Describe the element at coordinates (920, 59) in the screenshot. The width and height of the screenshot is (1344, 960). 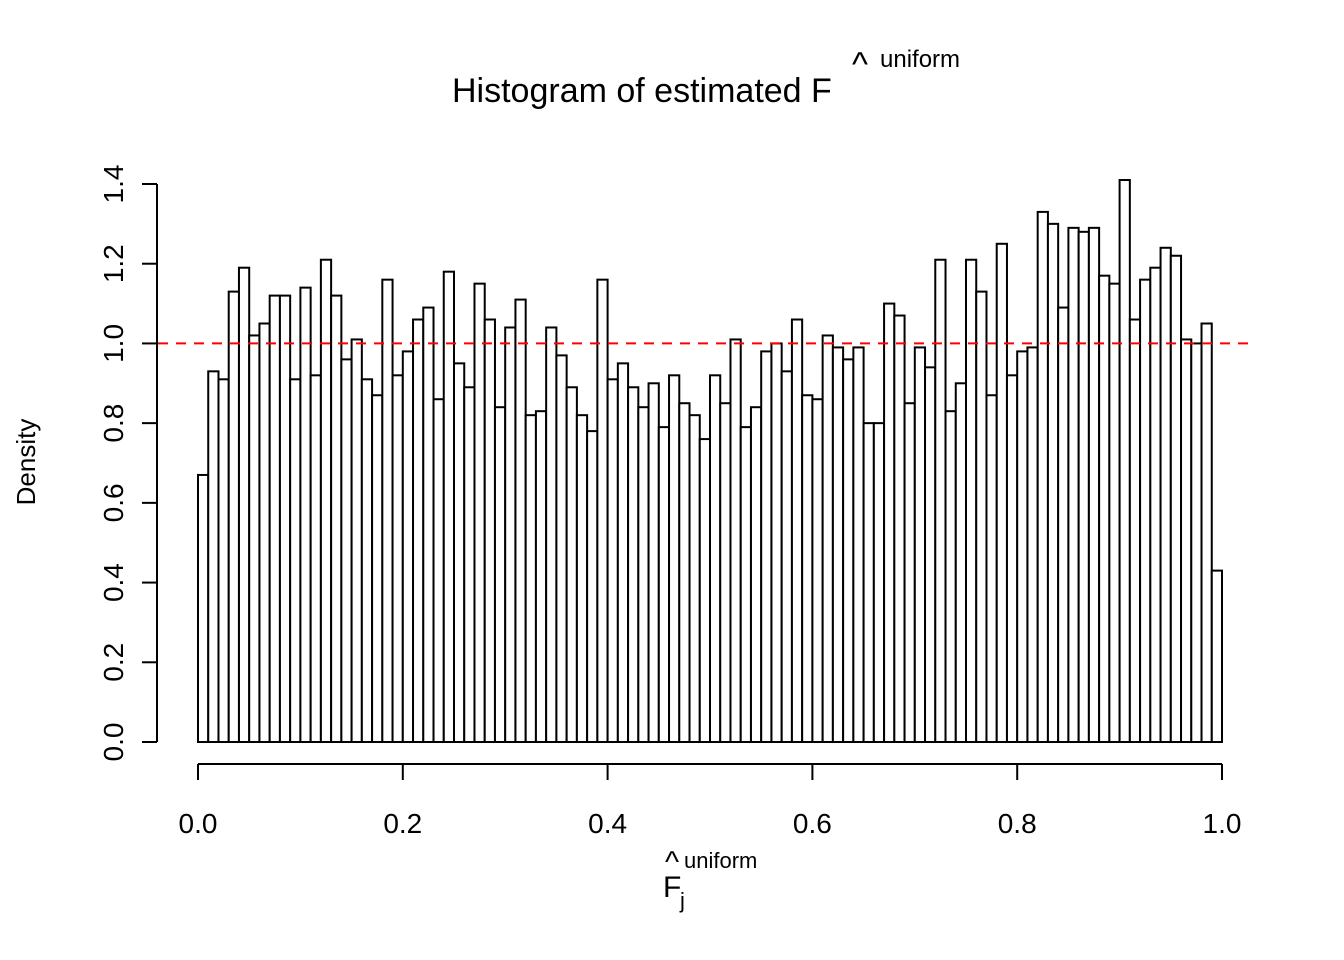
I see `chart-title-superscript: uniform` at that location.